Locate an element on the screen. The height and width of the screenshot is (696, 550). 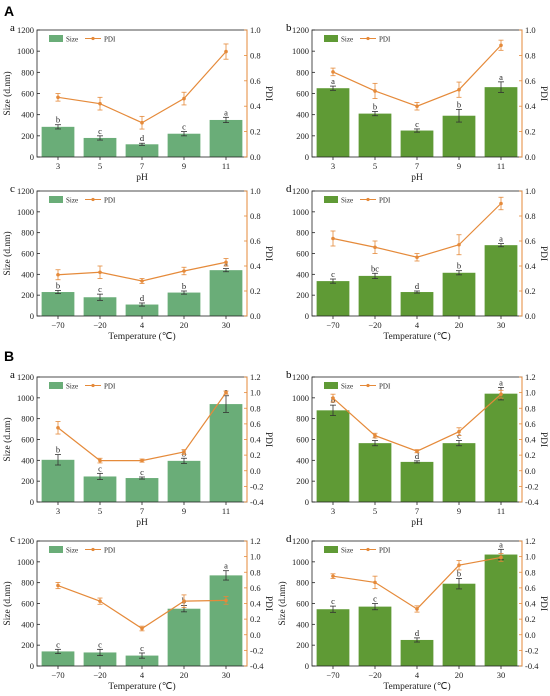
panel-bc-x-tick-label: −20 is located at coordinates (99, 675).